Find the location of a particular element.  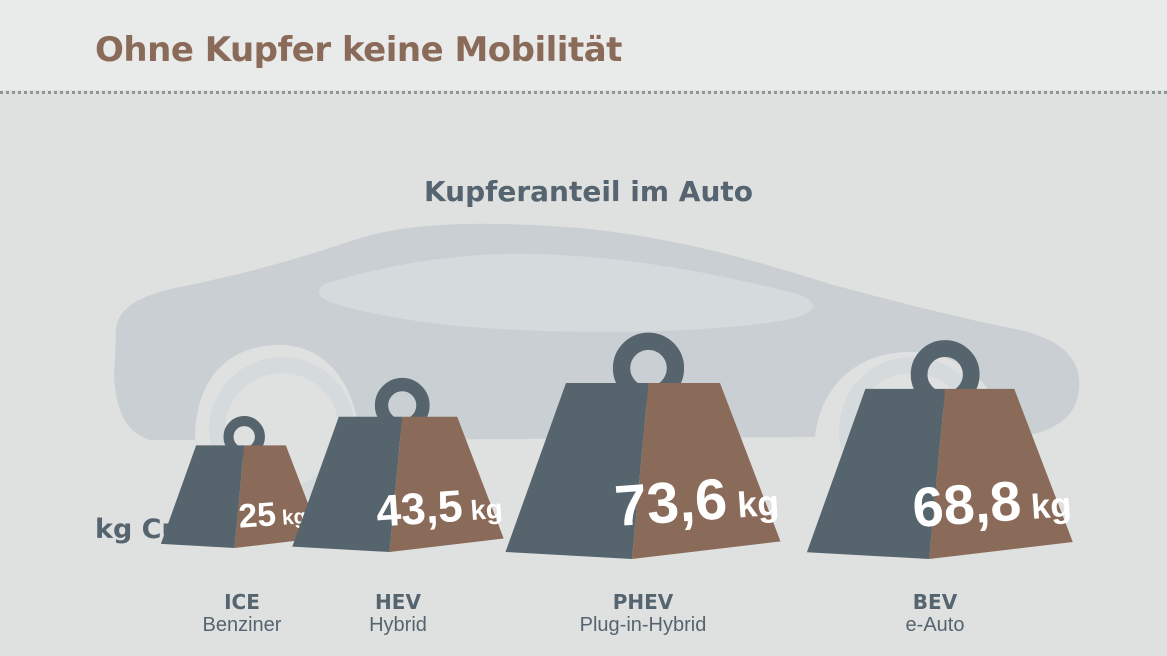

category-ice: ICE Benziner is located at coordinates (242, 613).